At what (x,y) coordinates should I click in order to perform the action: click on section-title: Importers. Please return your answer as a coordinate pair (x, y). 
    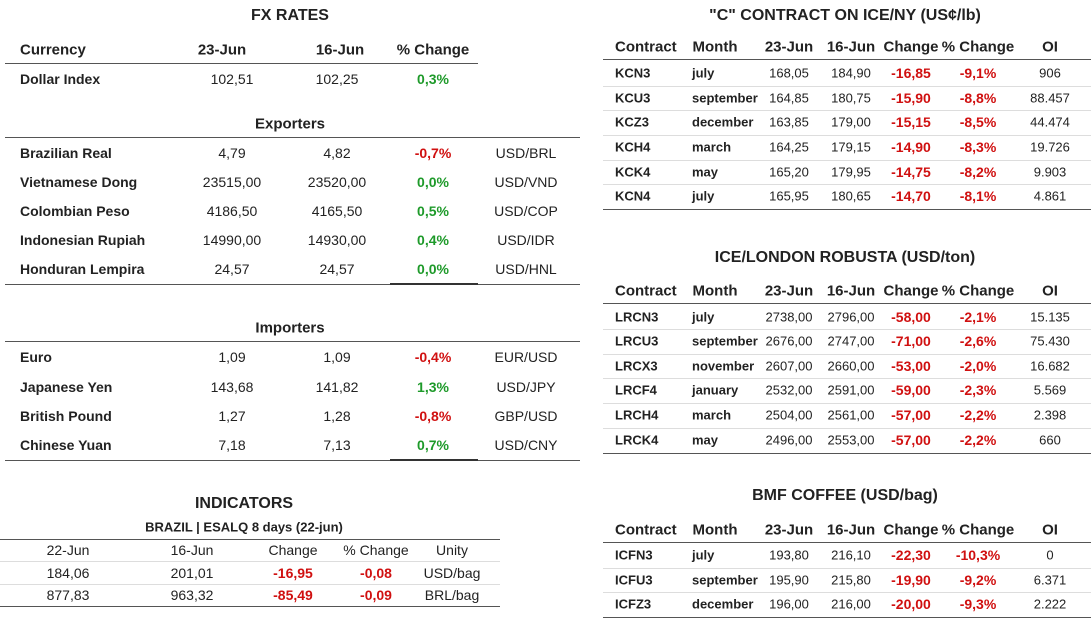
    Looking at the image, I should click on (290, 328).